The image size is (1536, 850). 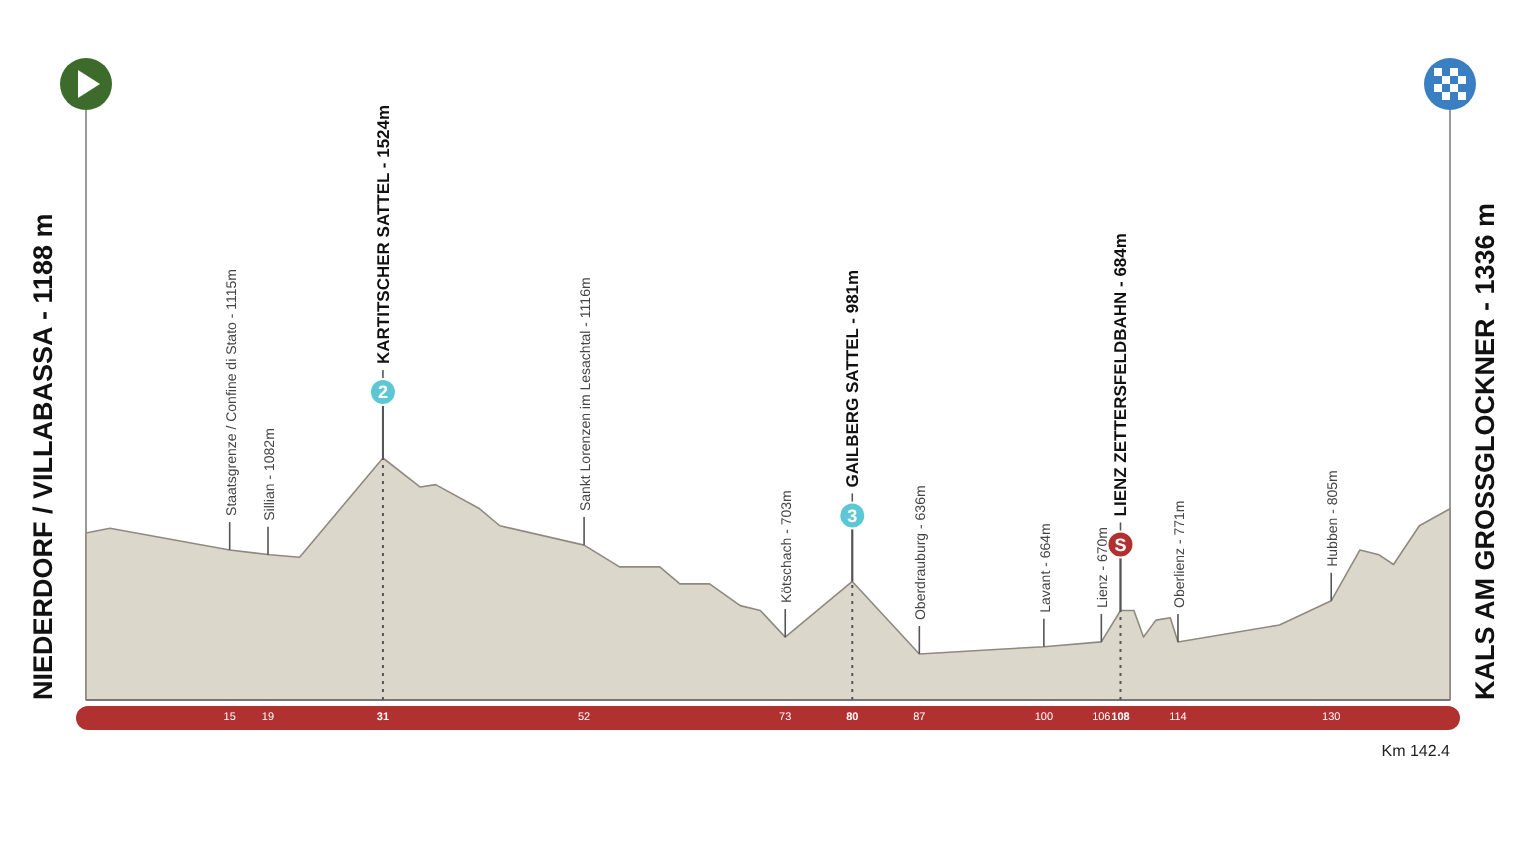 What do you see at coordinates (1120, 374) in the screenshot?
I see `annotation: LIENZ ZETTERSFELDBAHN - 684m` at bounding box center [1120, 374].